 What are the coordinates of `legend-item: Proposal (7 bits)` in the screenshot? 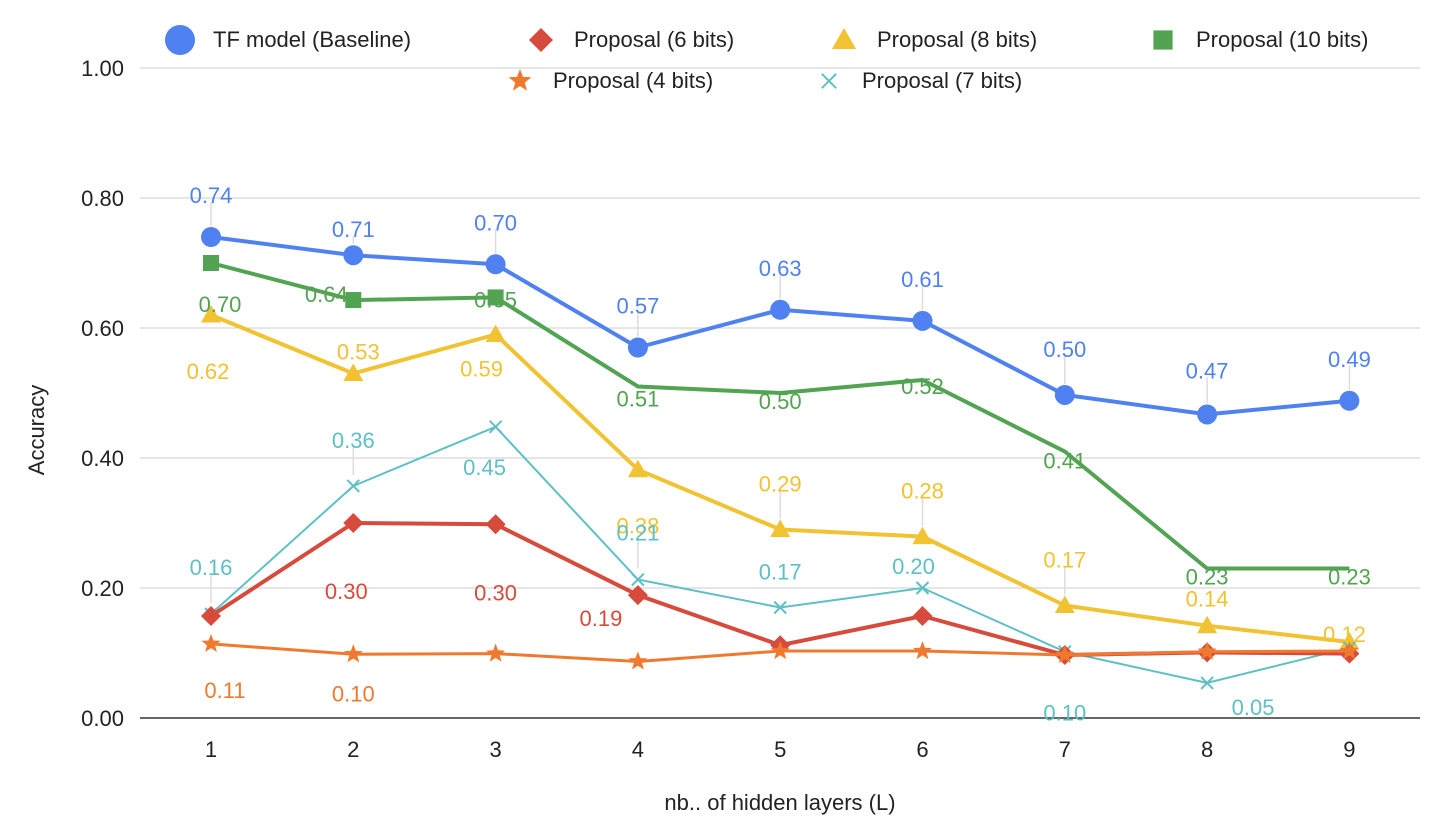 It's located at (921, 80).